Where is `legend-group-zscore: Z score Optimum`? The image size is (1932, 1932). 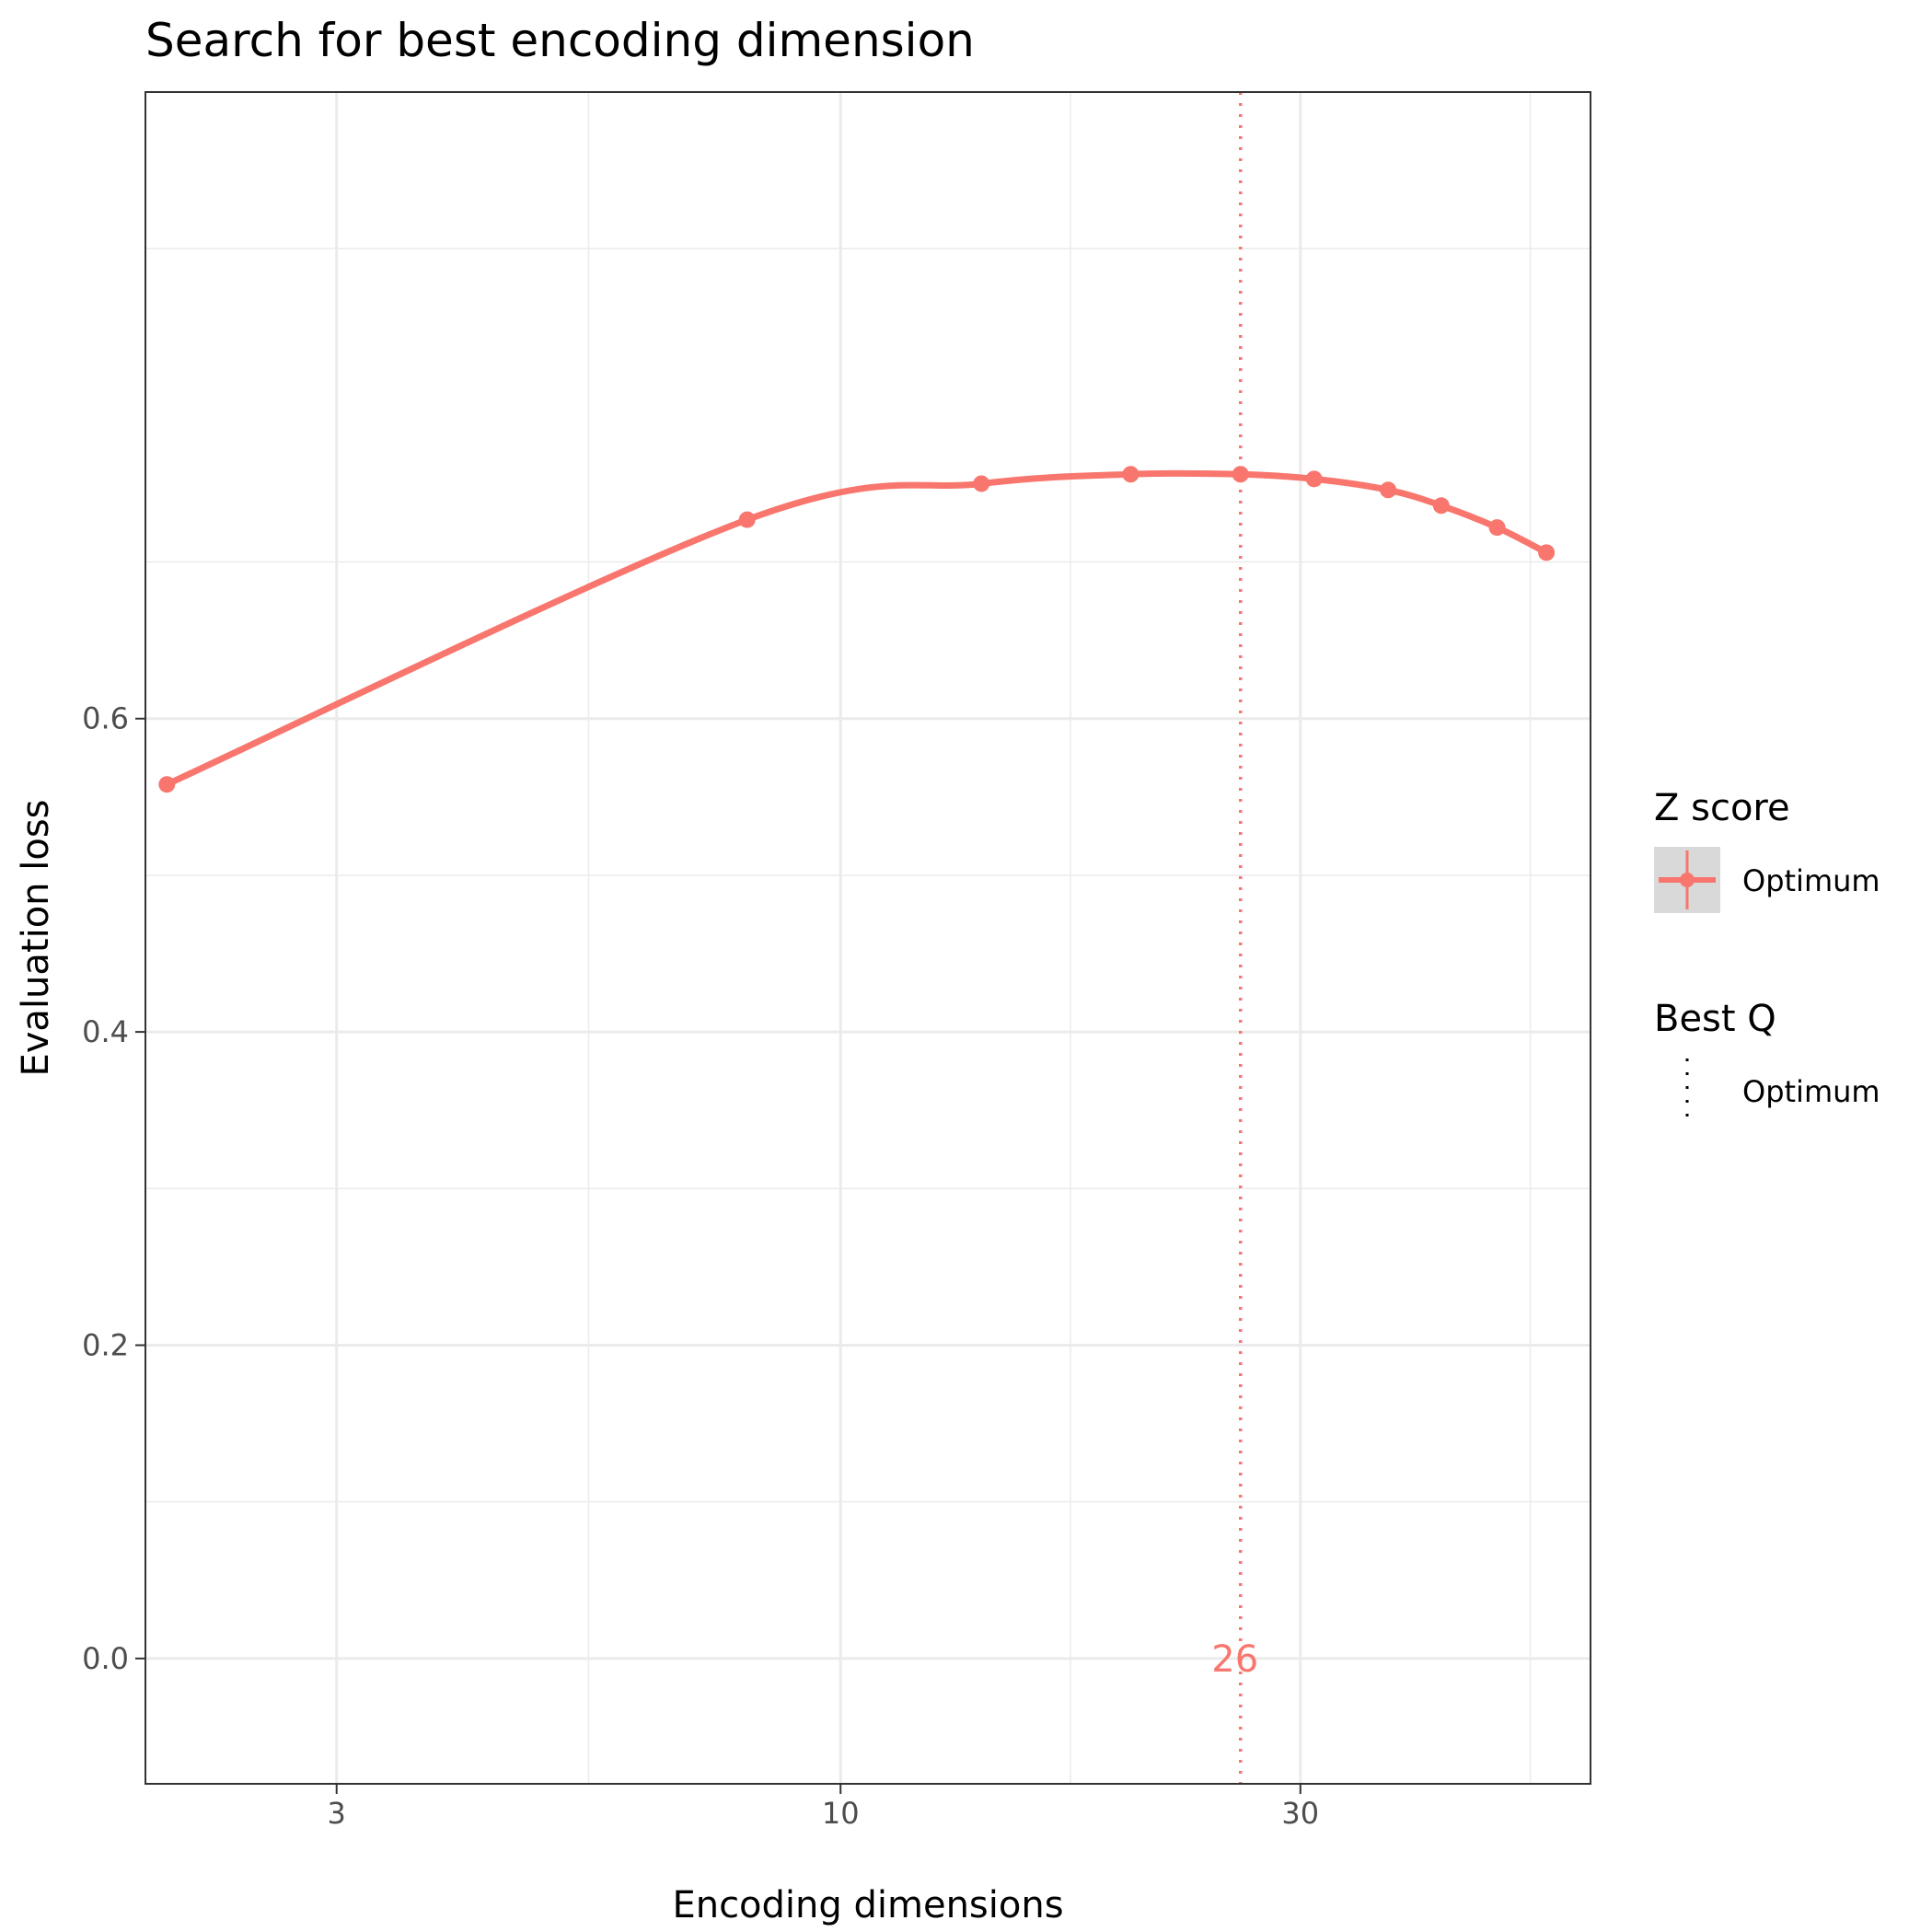 legend-group-zscore: Z score Optimum is located at coordinates (1767, 850).